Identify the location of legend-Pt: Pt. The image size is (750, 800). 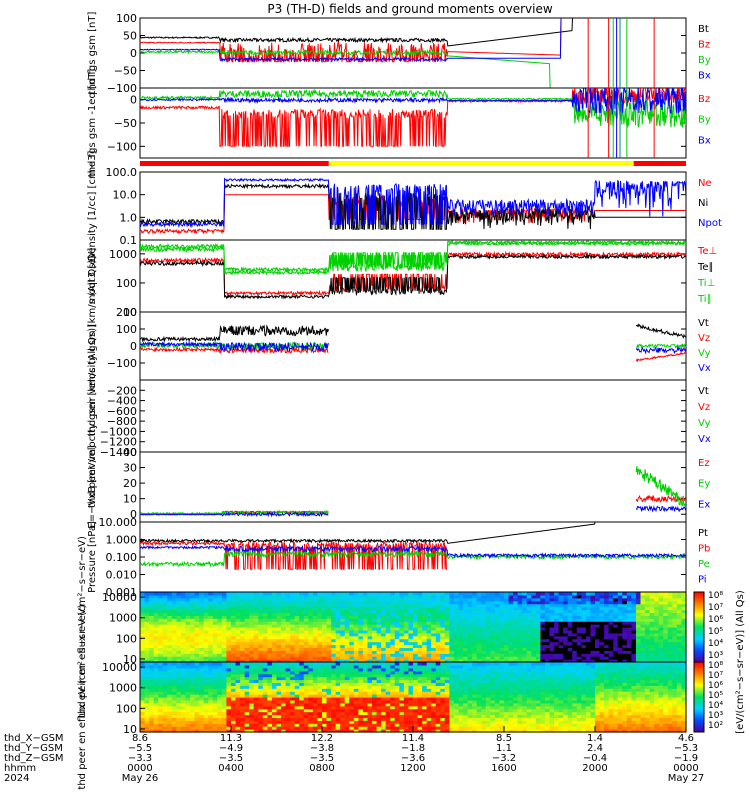
(703, 533).